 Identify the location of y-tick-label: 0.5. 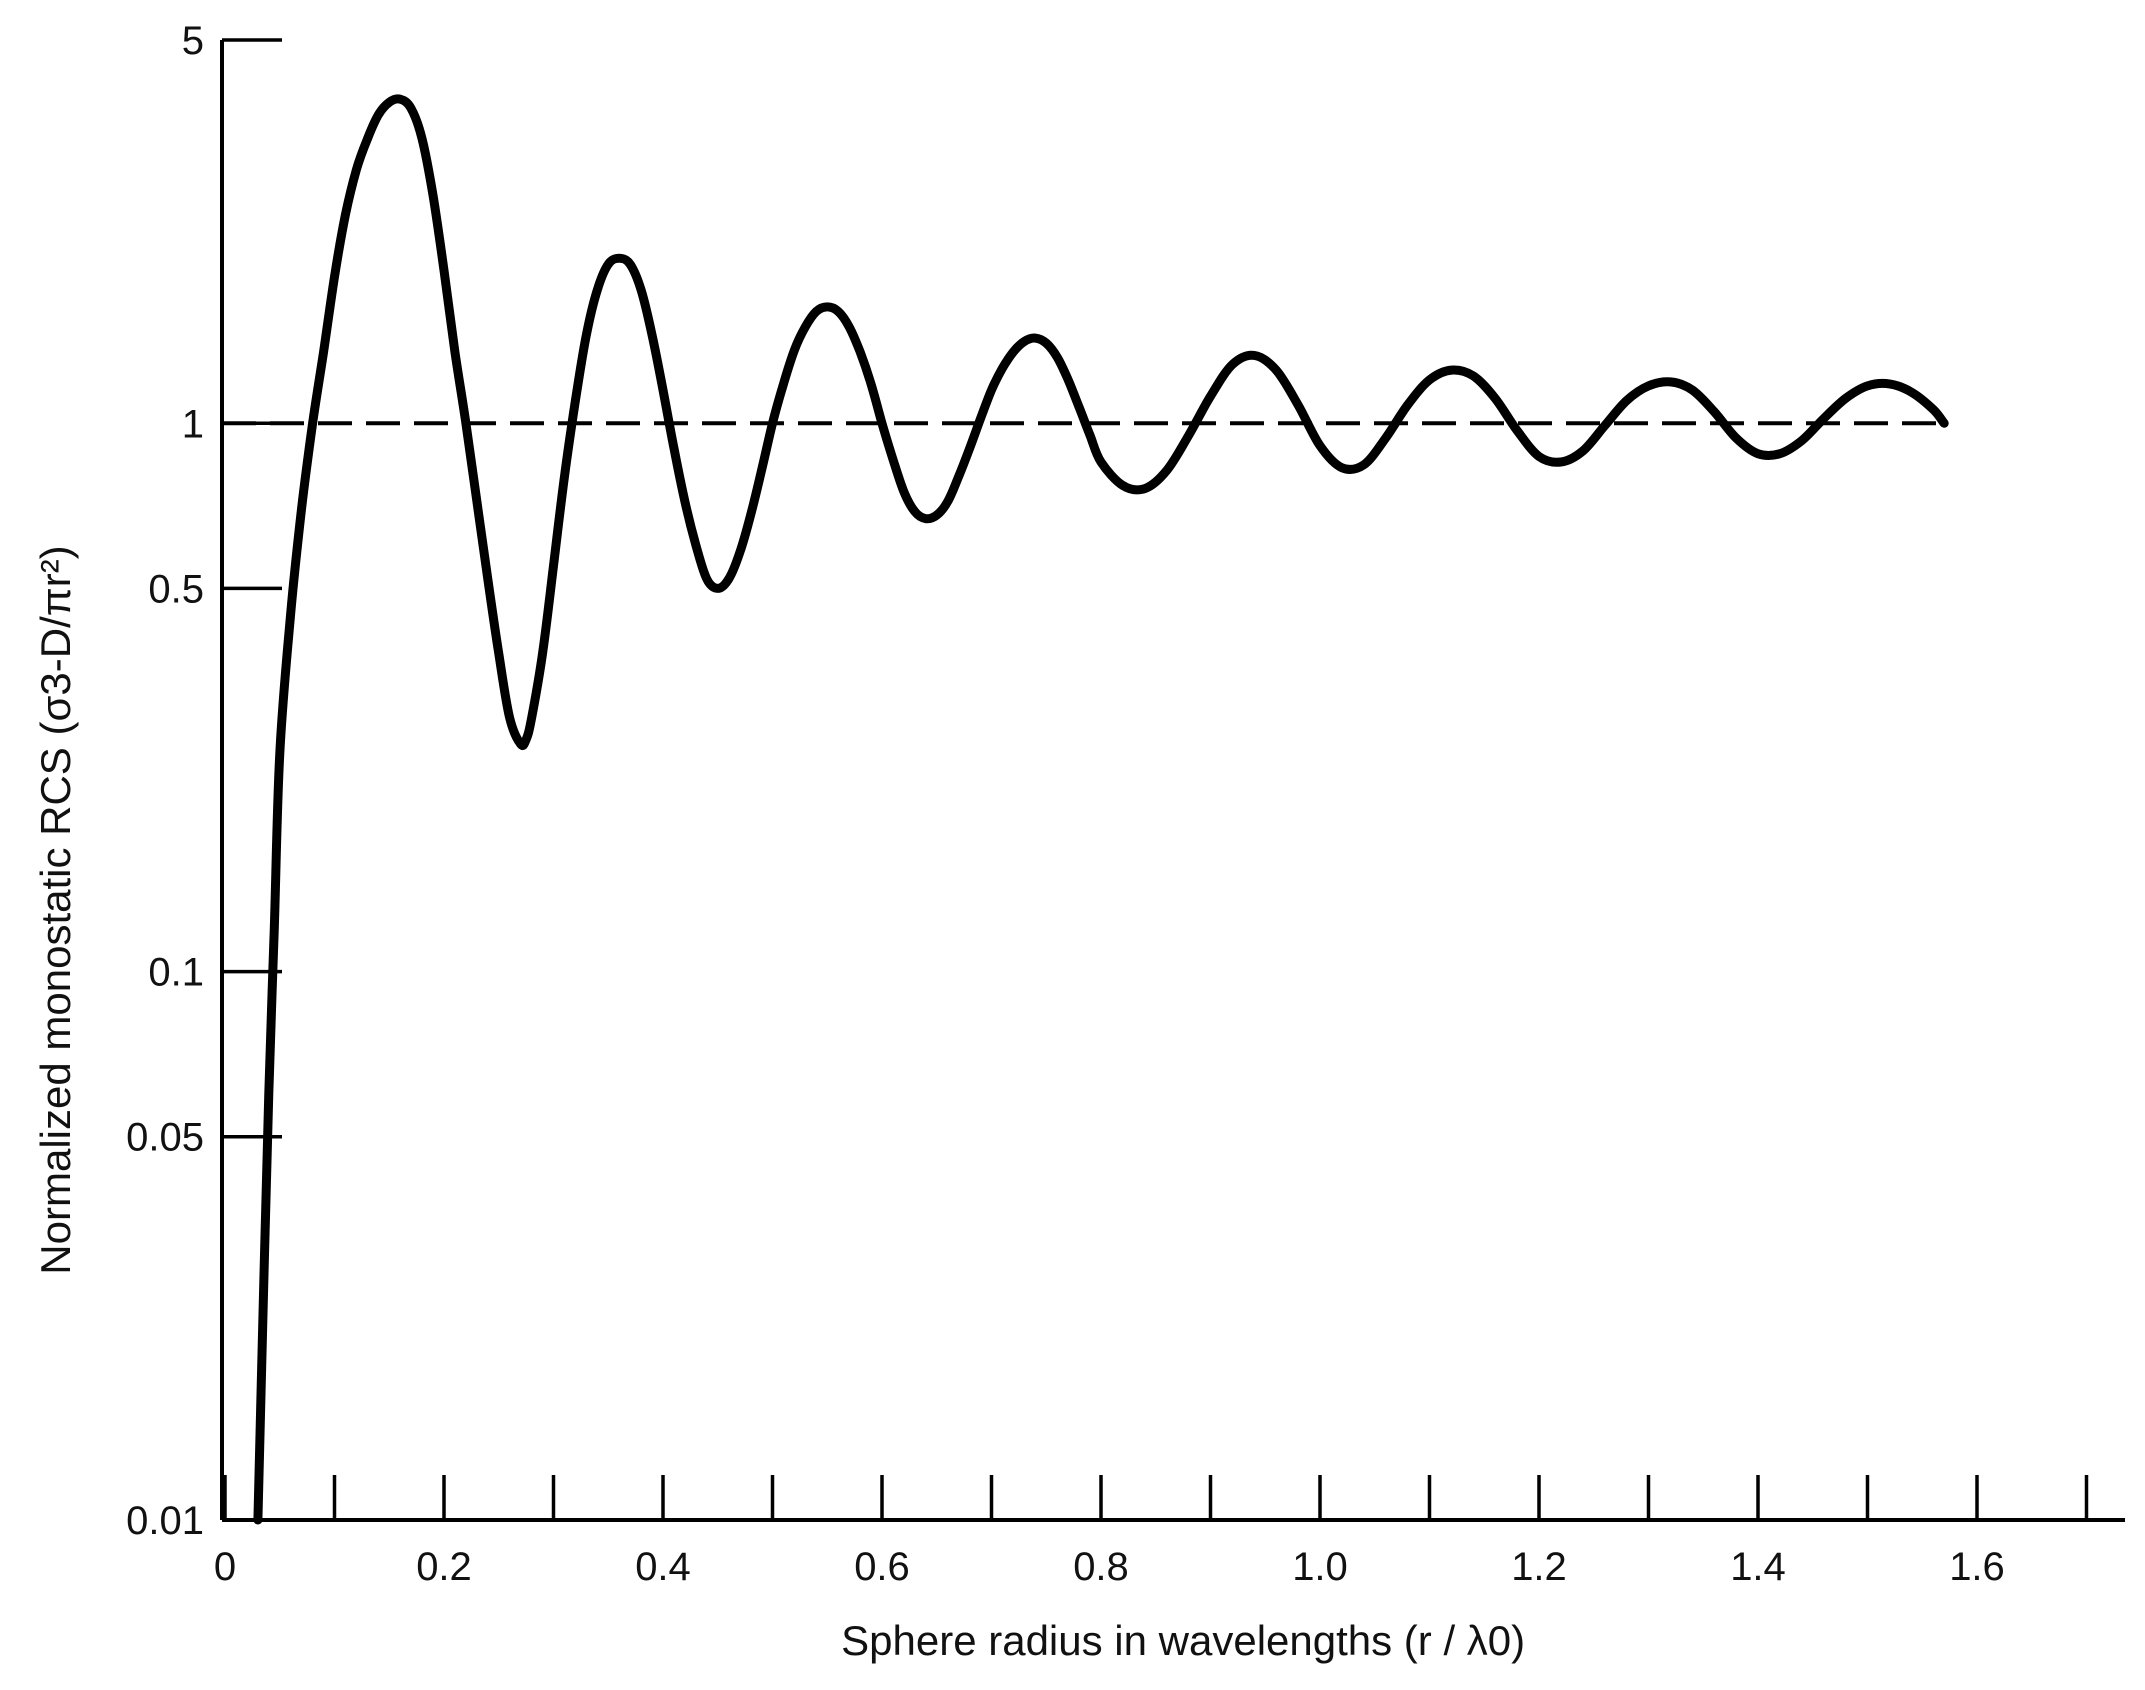
(176, 589).